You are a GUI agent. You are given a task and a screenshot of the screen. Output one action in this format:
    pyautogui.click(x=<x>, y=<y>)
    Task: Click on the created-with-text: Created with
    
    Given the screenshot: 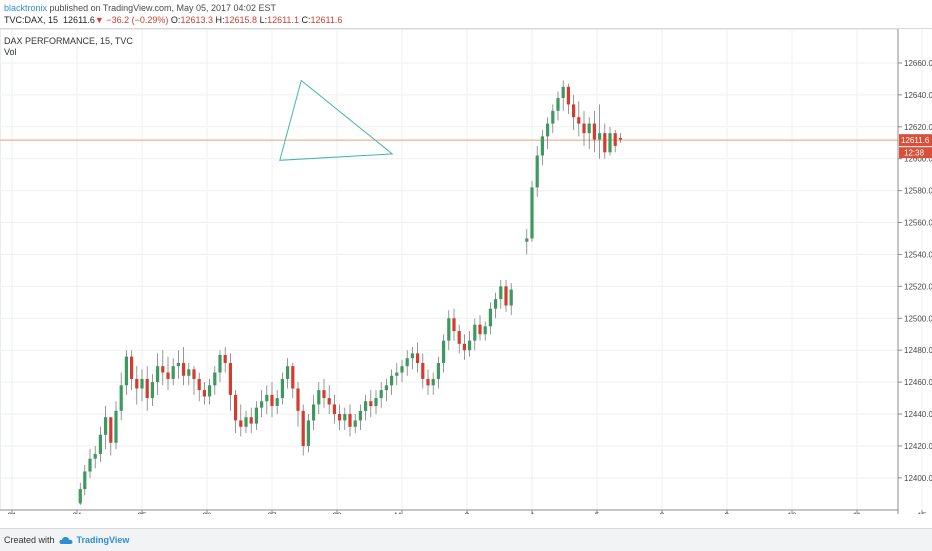 What is the action you would take?
    pyautogui.click(x=29, y=540)
    